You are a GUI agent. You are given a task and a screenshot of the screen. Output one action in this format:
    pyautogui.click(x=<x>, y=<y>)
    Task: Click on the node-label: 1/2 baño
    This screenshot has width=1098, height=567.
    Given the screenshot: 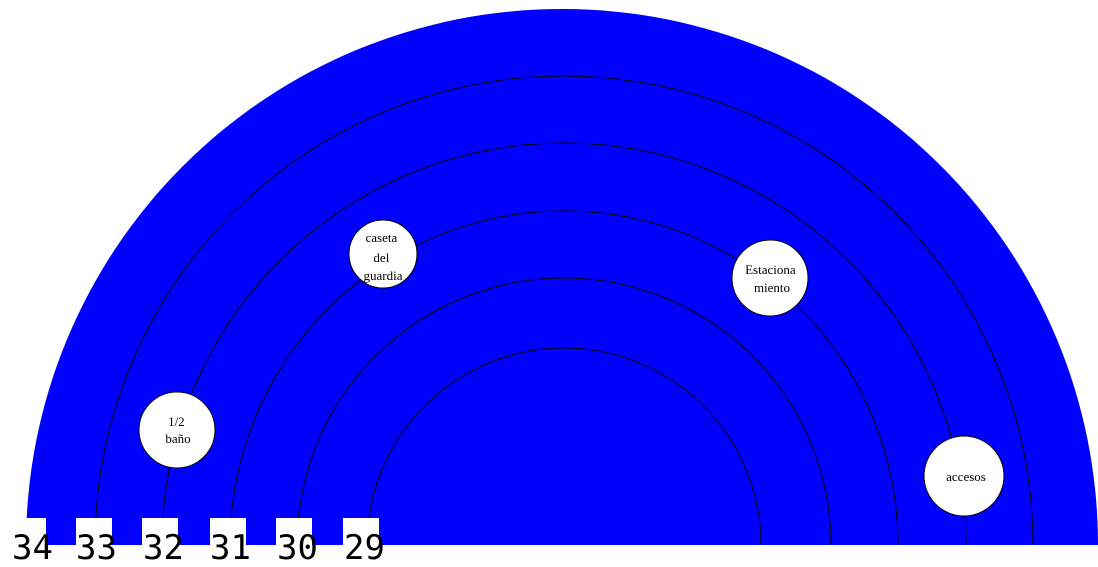 What is the action you would take?
    pyautogui.click(x=177, y=430)
    